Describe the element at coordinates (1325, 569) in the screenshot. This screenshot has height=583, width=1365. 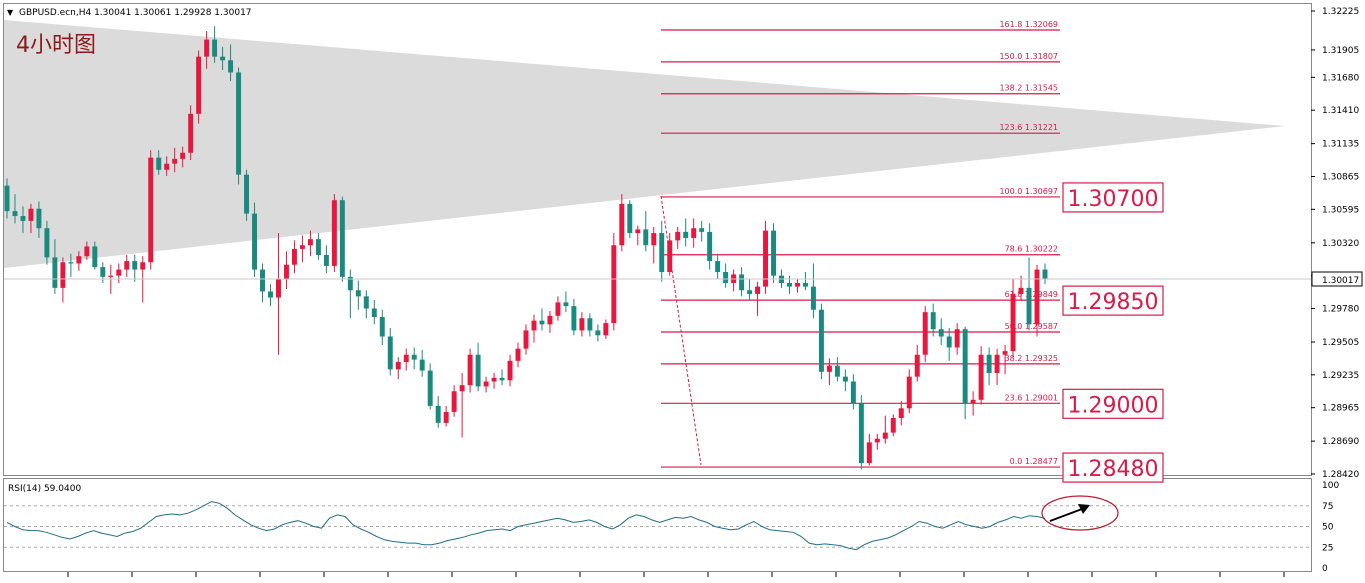
I see `rsi-axis-label: 0` at that location.